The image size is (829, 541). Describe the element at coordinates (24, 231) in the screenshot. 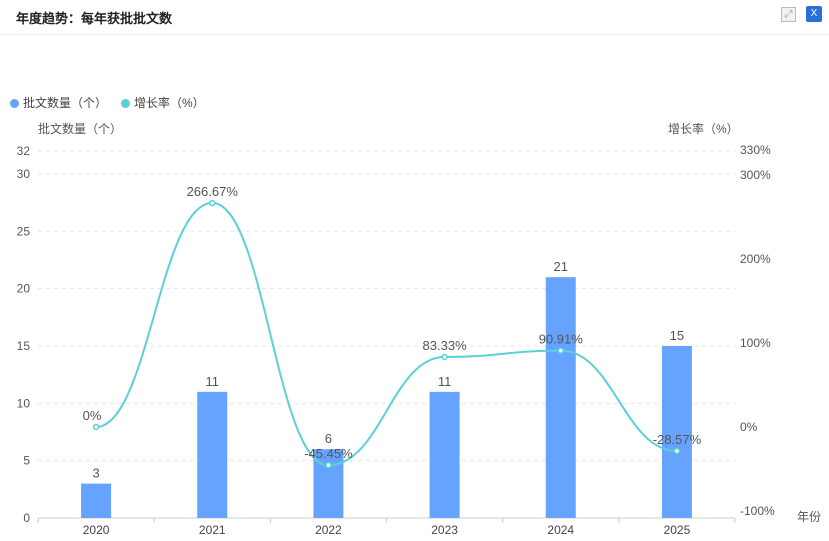

I see `y-tick-label: 25` at that location.